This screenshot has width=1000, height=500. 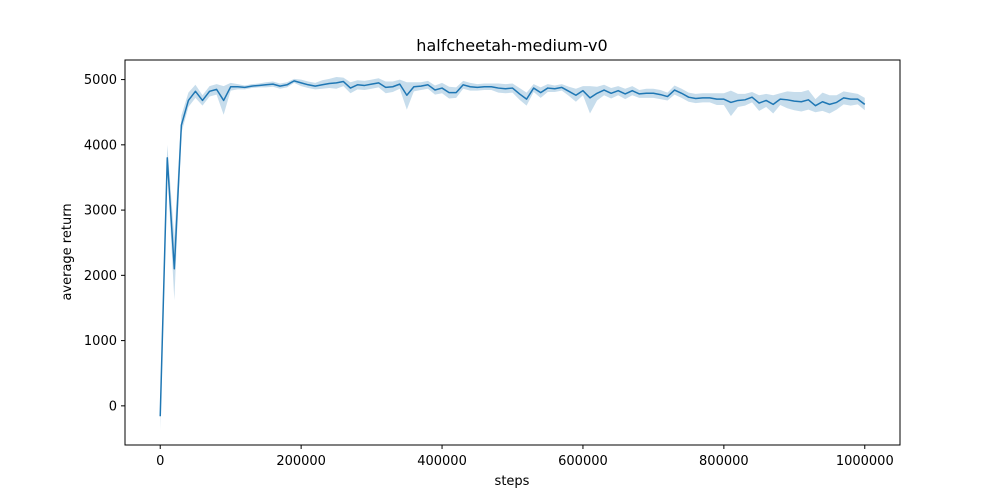 What do you see at coordinates (100, 276) in the screenshot?
I see `y-tick-label: 2000` at bounding box center [100, 276].